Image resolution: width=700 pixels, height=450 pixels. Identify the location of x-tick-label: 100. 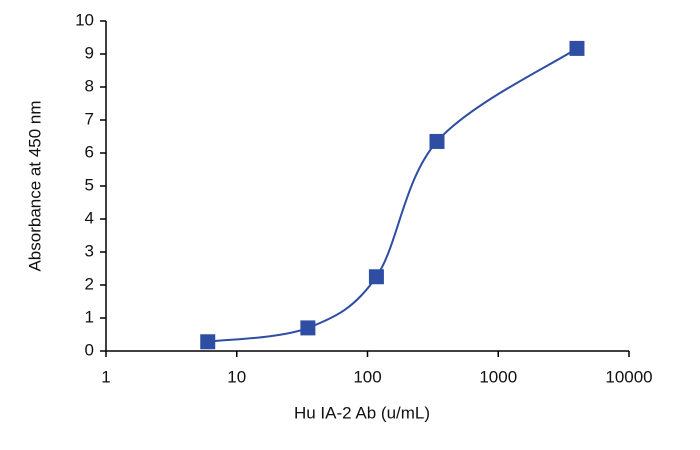
(367, 376).